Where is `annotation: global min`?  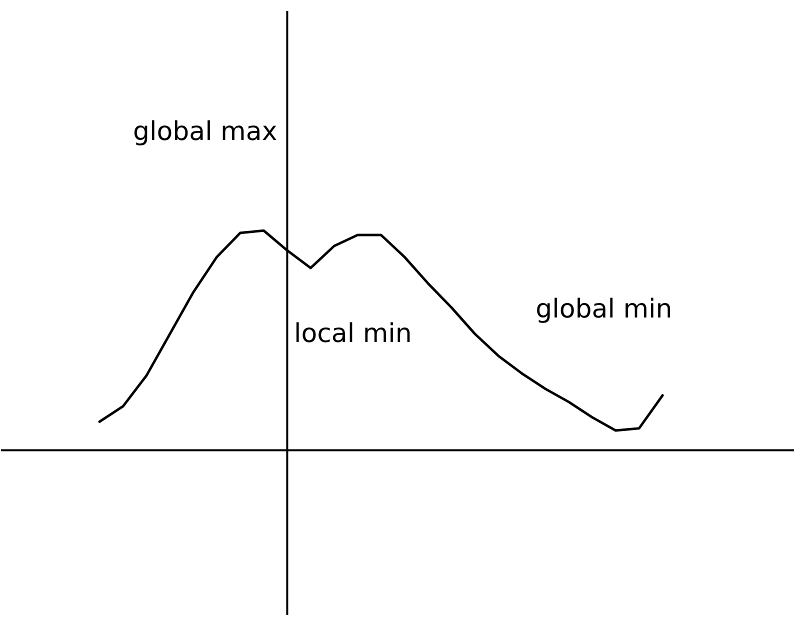 annotation: global min is located at coordinates (604, 309).